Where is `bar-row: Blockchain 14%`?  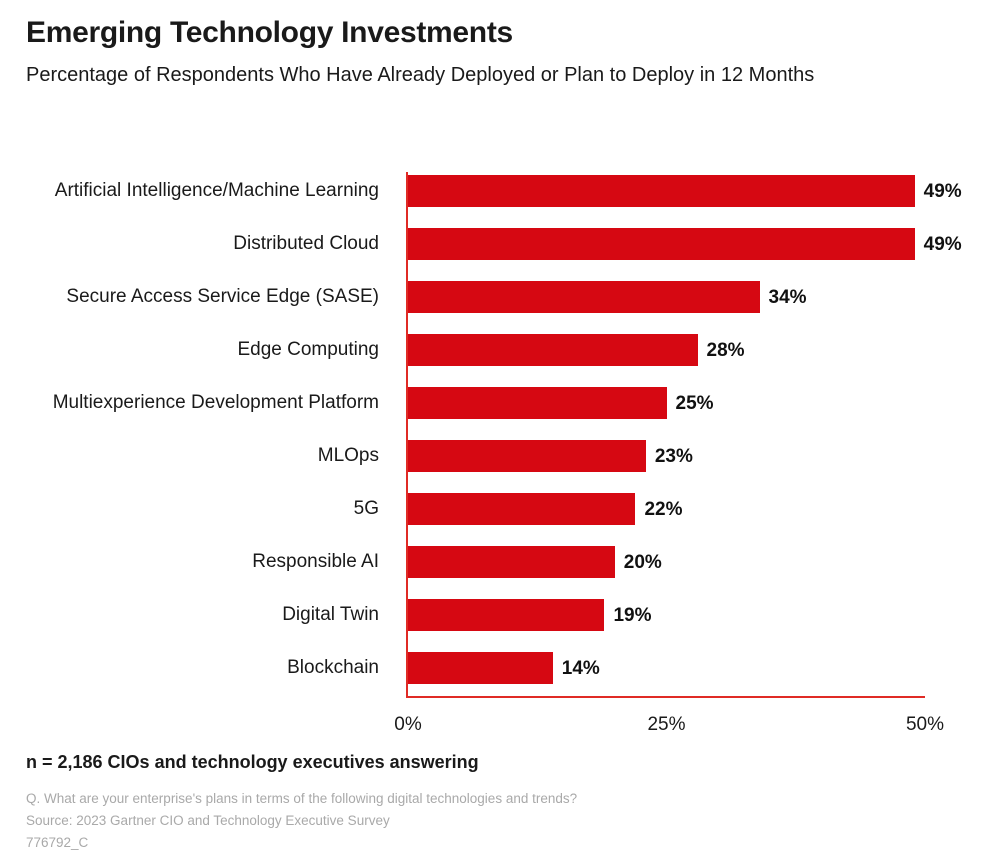 bar-row: Blockchain 14% is located at coordinates (500, 668).